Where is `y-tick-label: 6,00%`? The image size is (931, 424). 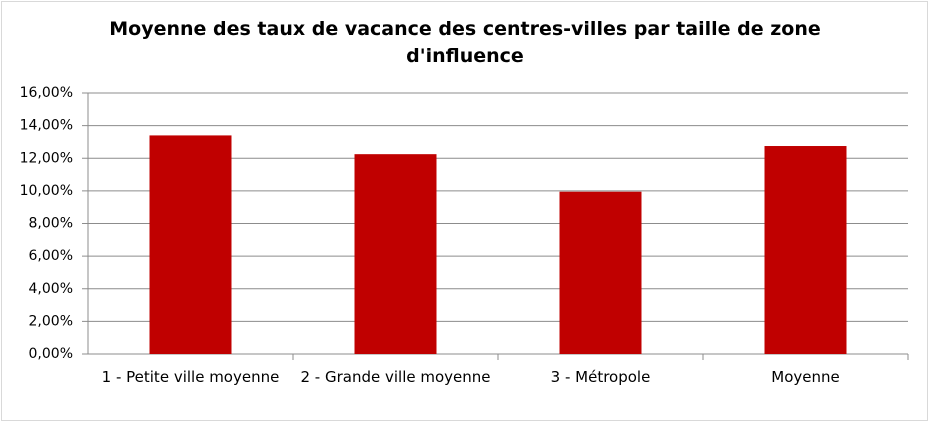
y-tick-label: 6,00% is located at coordinates (51, 256).